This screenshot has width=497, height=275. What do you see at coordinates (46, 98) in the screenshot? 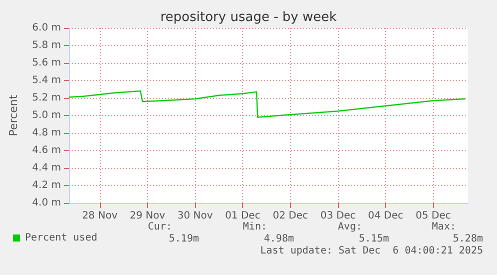
I see `y-tick-label: 5.2 m` at bounding box center [46, 98].